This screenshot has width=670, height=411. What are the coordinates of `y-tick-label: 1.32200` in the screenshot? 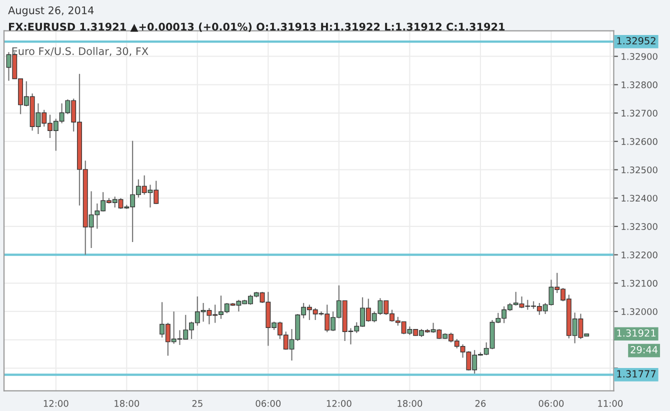 It's located at (640, 255).